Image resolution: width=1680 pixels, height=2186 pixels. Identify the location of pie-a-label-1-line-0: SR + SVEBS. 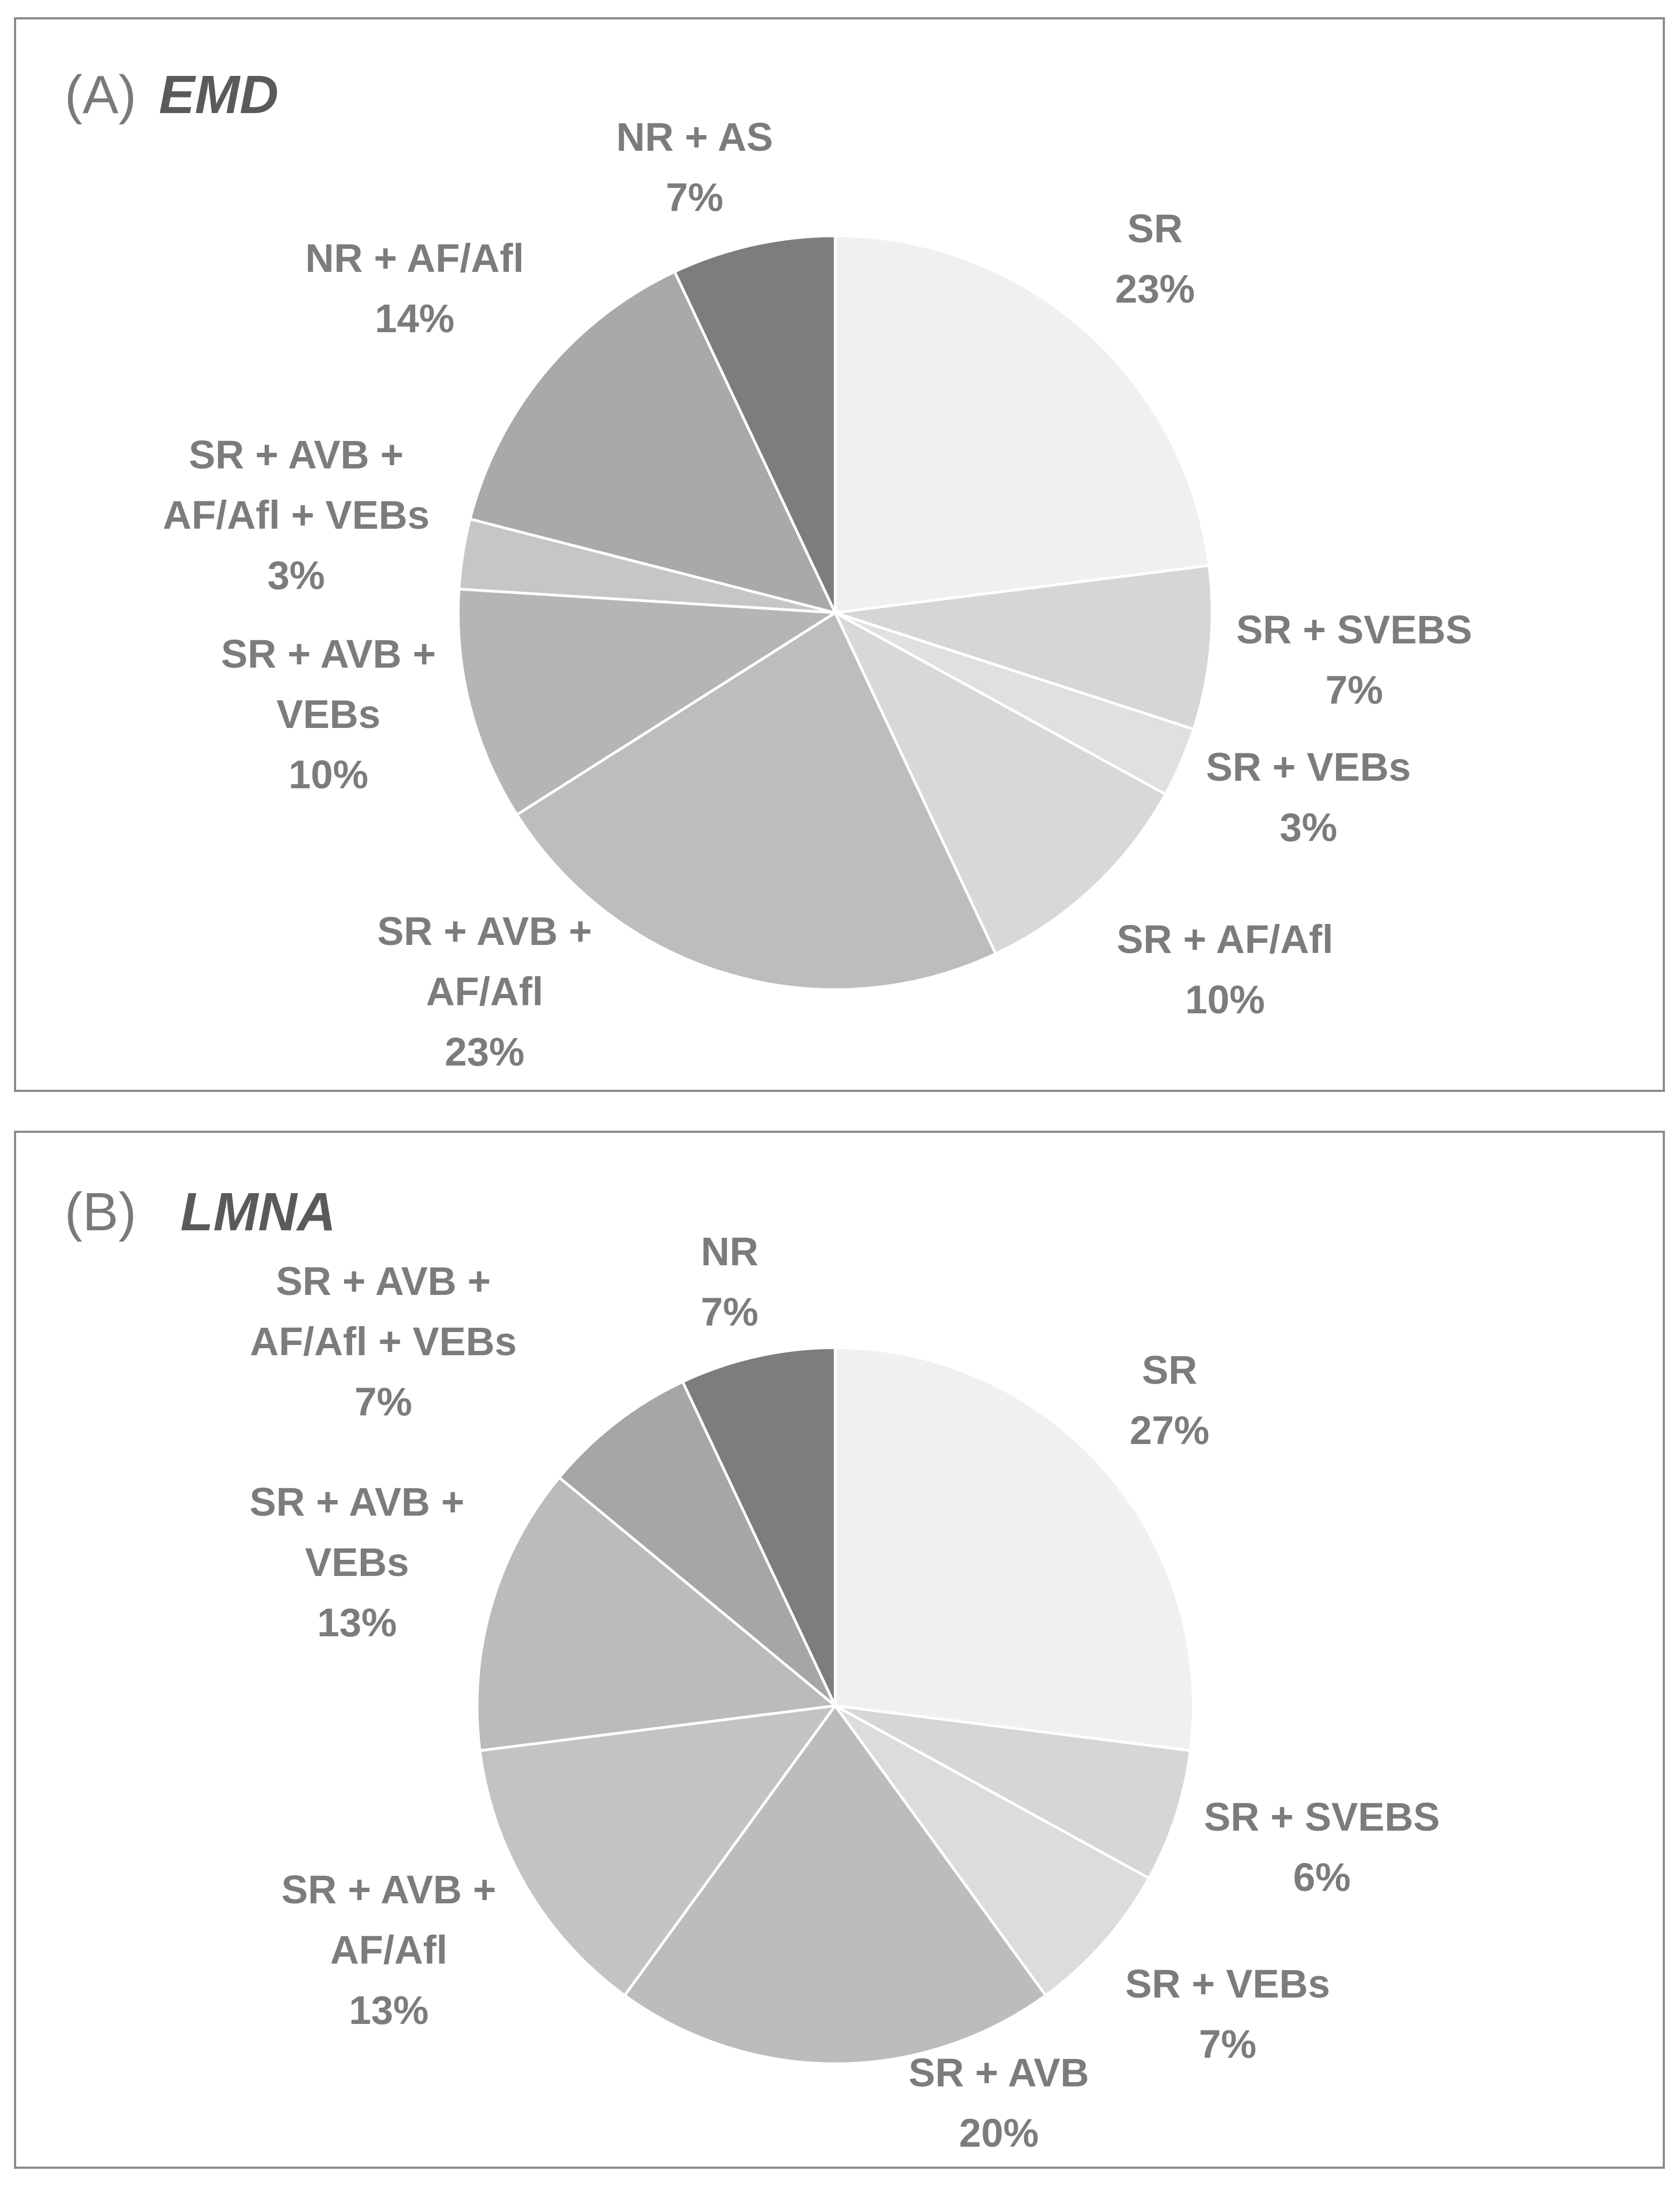
(1354, 629).